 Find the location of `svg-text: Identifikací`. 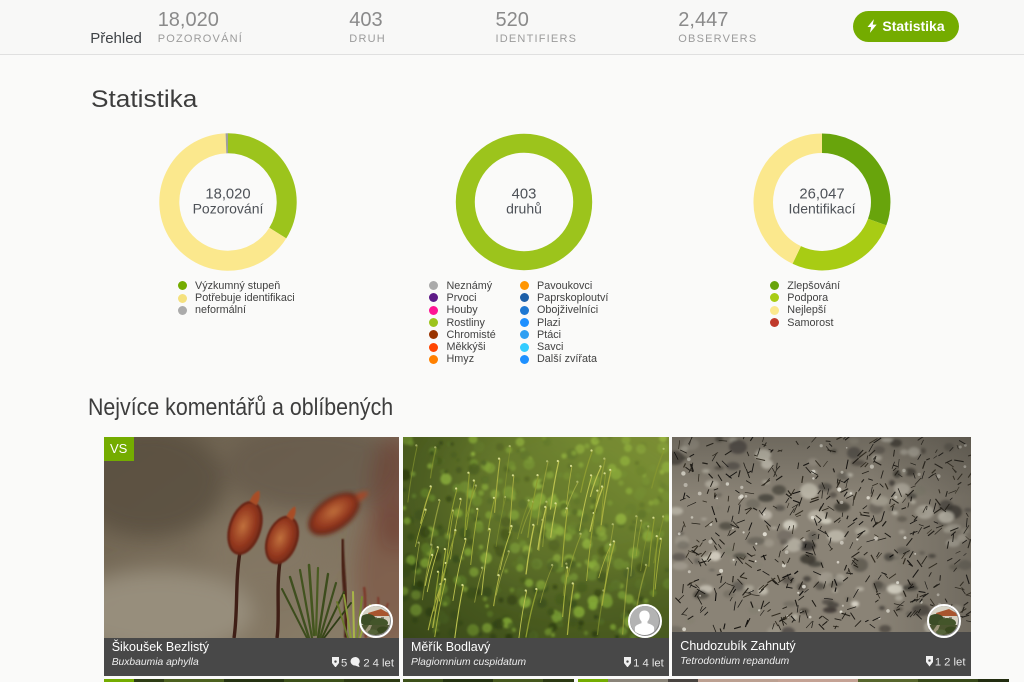

svg-text: Identifikací is located at coordinates (821, 208).